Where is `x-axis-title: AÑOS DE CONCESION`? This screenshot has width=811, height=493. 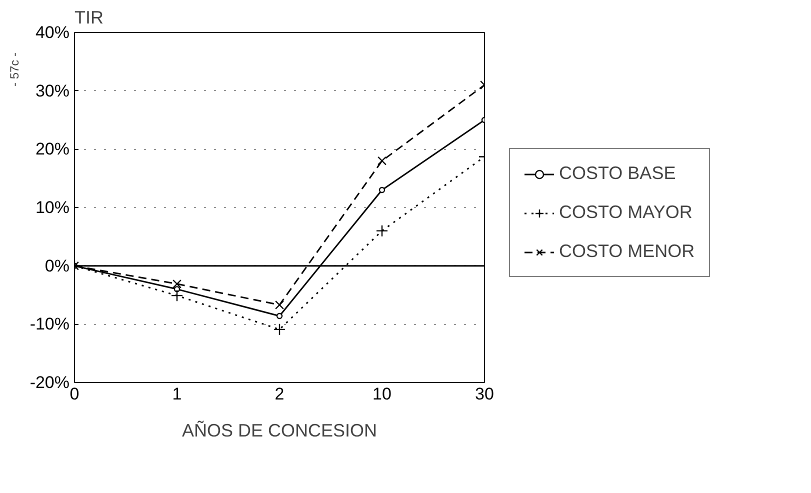 x-axis-title: AÑOS DE CONCESION is located at coordinates (280, 430).